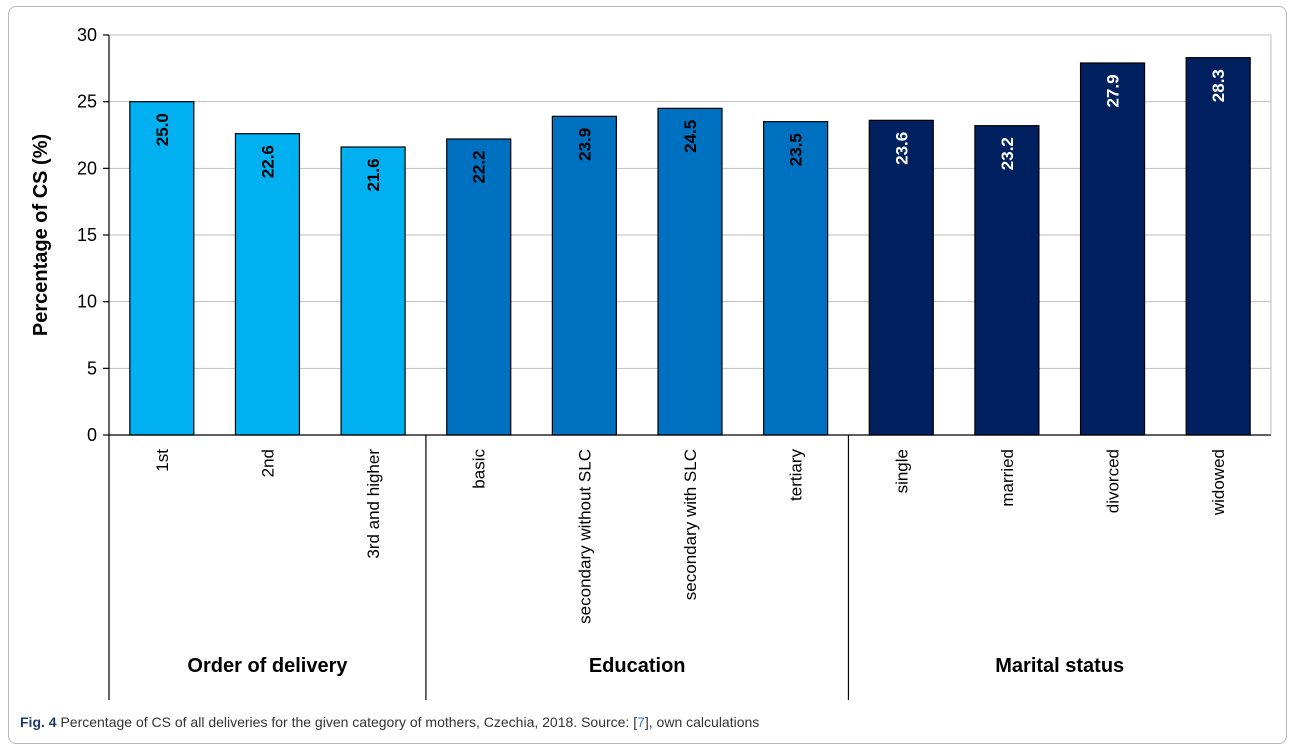  I want to click on bar-divorced, so click(1112, 249).